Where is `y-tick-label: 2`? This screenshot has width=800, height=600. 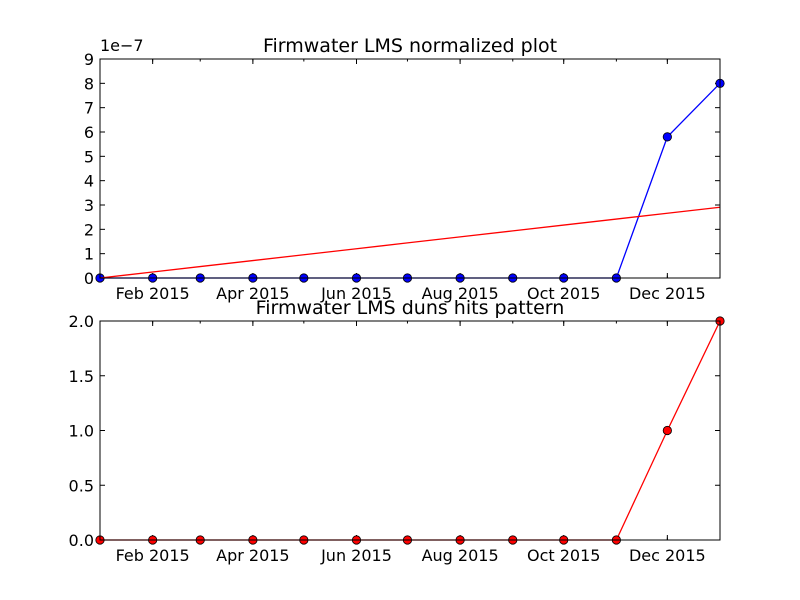
y-tick-label: 2 is located at coordinates (89, 229).